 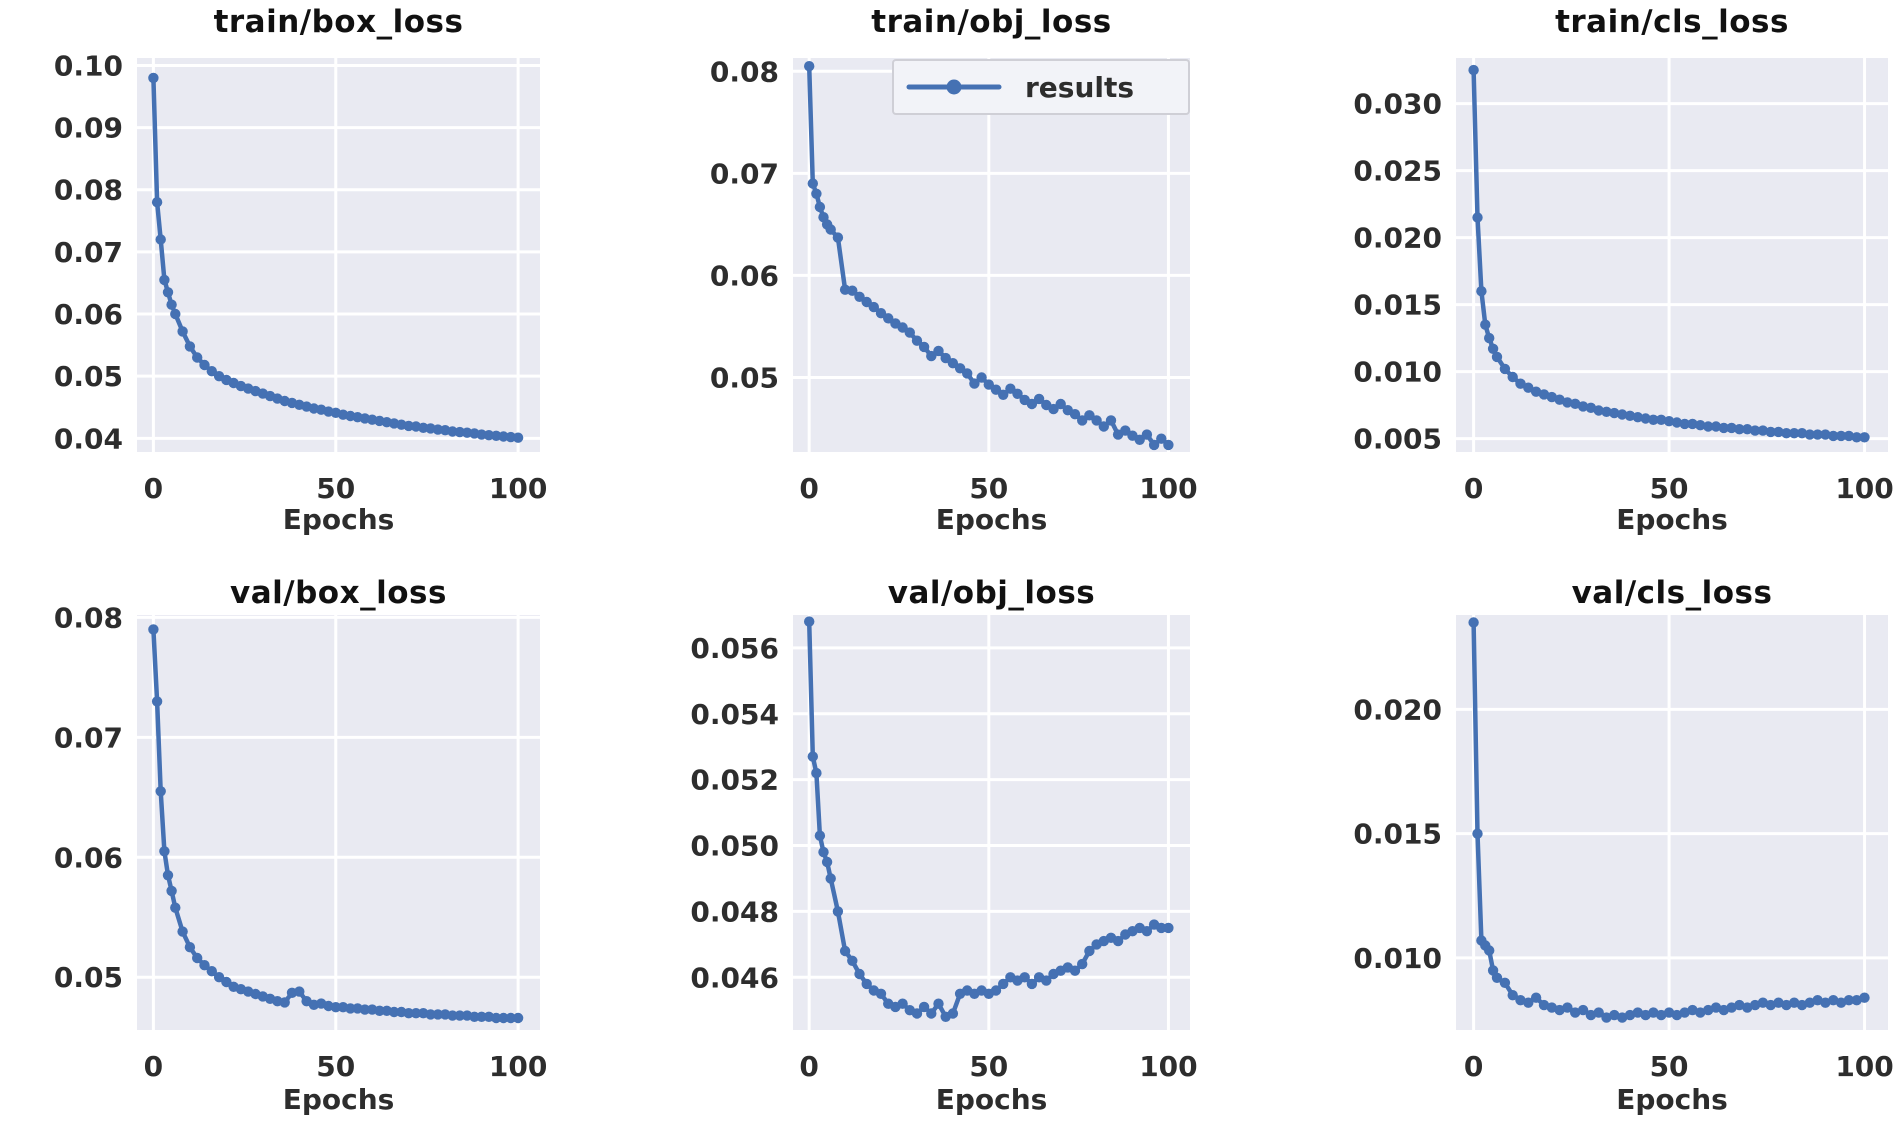 What do you see at coordinates (88, 65) in the screenshot?
I see `svg-text: 0.10` at bounding box center [88, 65].